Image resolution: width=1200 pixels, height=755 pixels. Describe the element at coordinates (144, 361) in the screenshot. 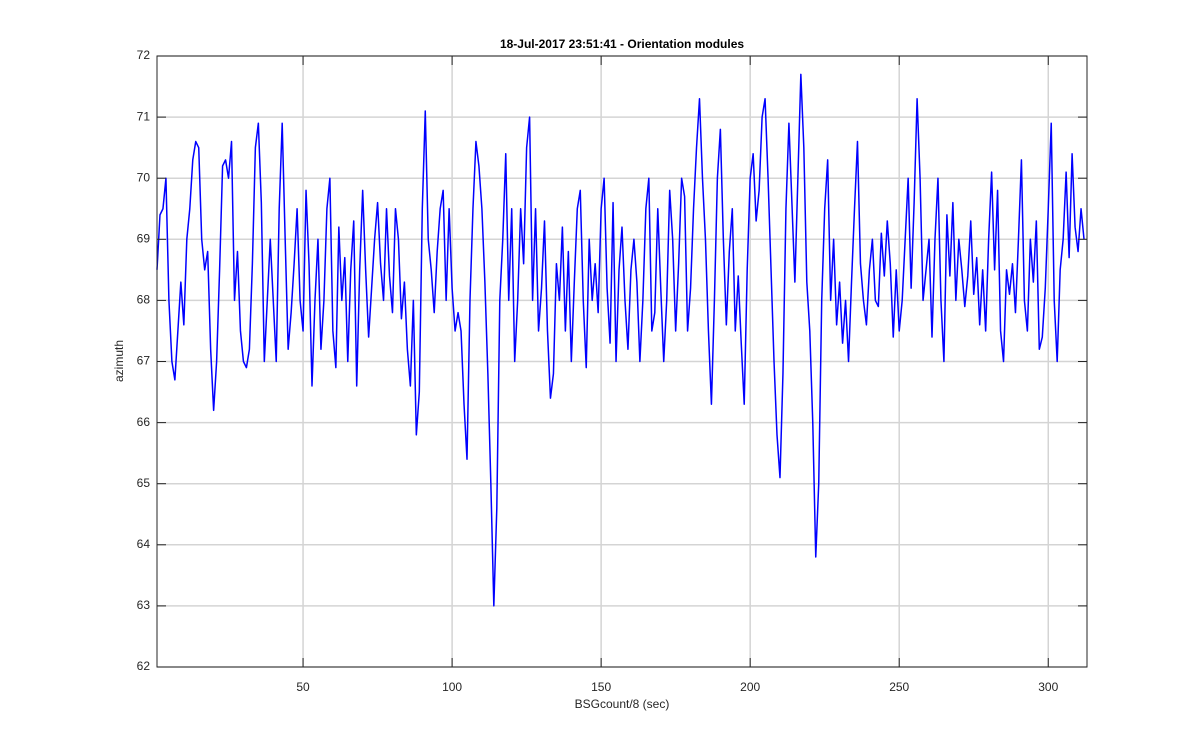

I see `y-tick-label: 67` at that location.